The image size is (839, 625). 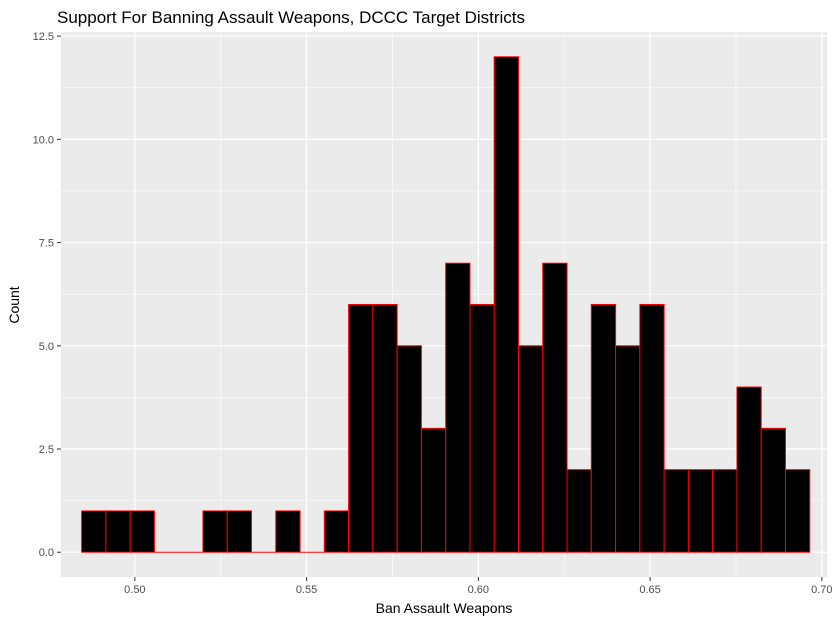 What do you see at coordinates (46, 553) in the screenshot?
I see `y-tick-label: 0.0` at bounding box center [46, 553].